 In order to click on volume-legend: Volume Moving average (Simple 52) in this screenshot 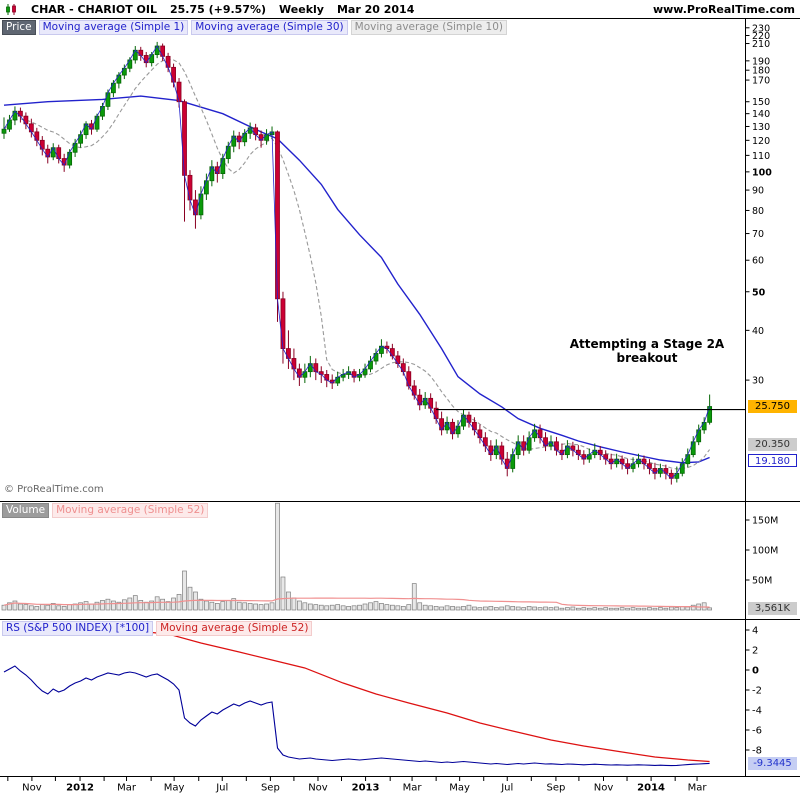, I will do `click(105, 510)`.